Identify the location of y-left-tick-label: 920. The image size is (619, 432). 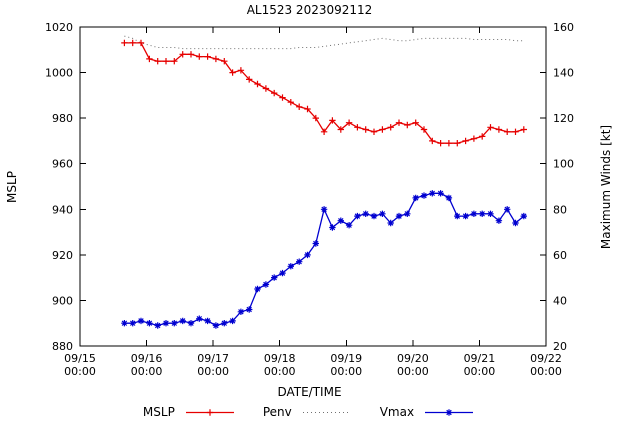
(62, 255).